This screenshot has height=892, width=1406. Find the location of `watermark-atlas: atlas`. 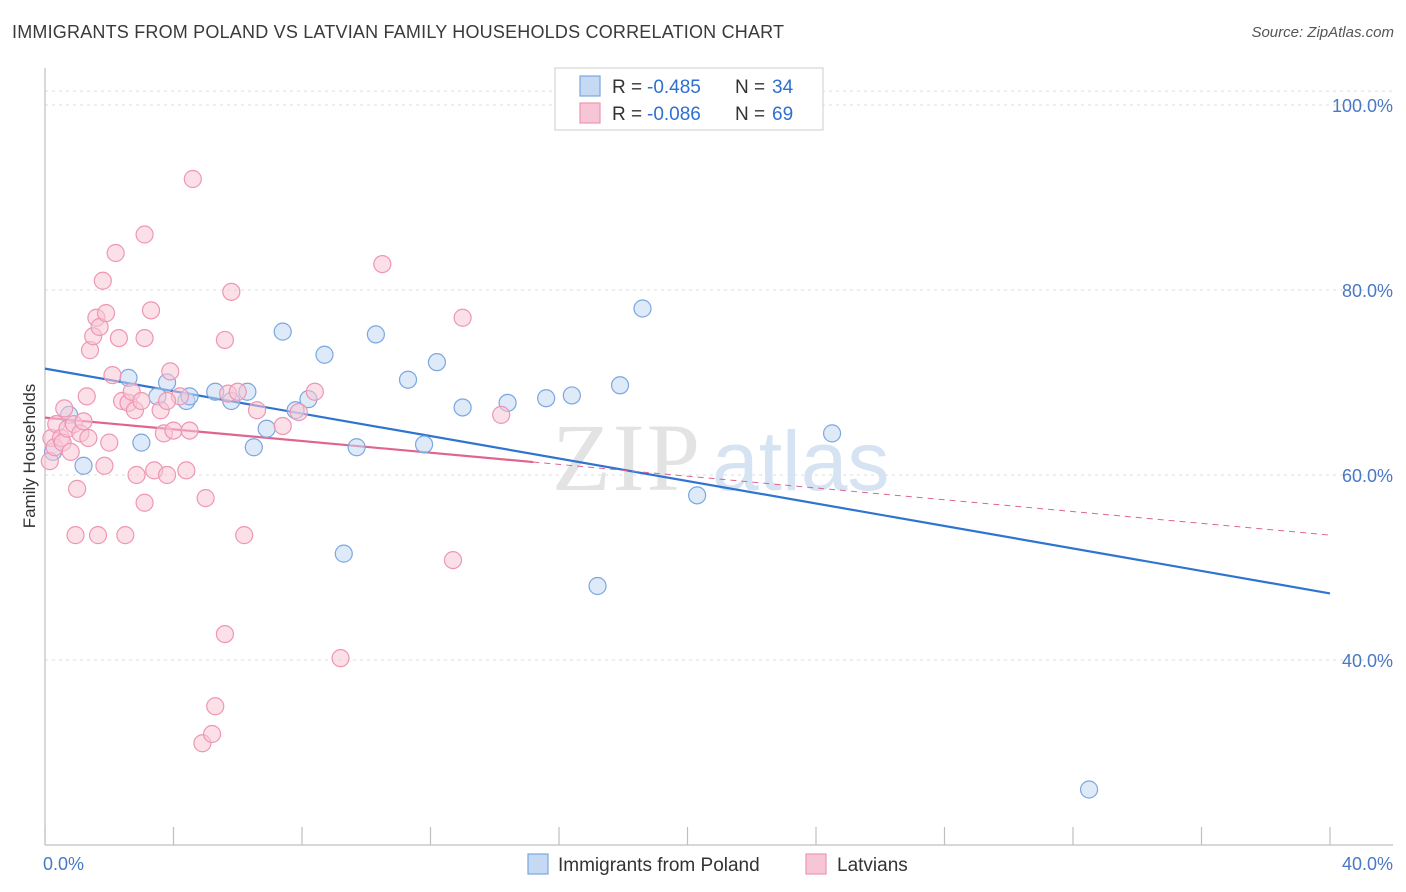

watermark-atlas: atlas is located at coordinates (800, 461).